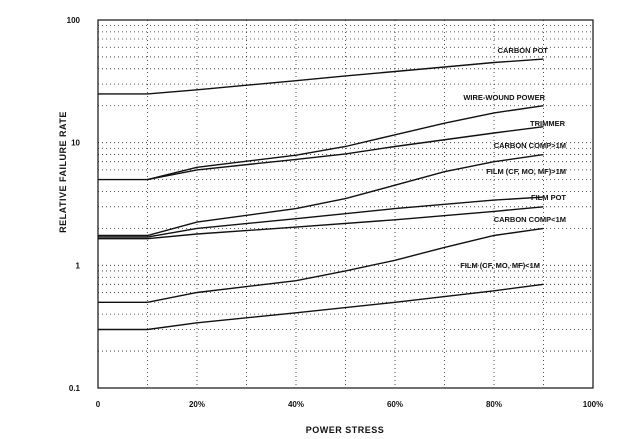 This screenshot has height=439, width=642. I want to click on x-tick-label: 20%, so click(197, 404).